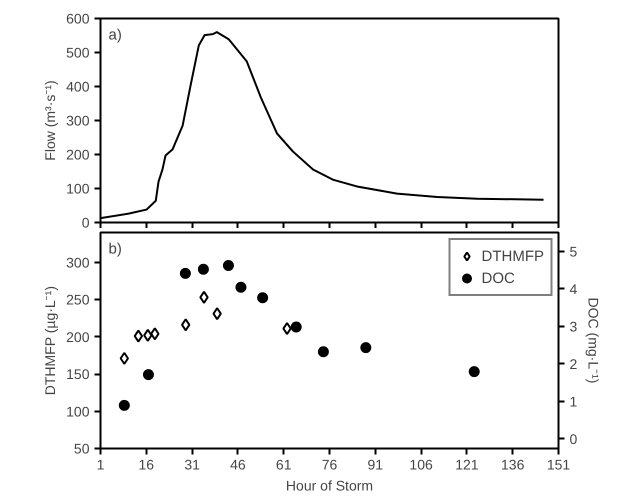 The image size is (626, 496). I want to click on annotation: a), so click(115, 35).